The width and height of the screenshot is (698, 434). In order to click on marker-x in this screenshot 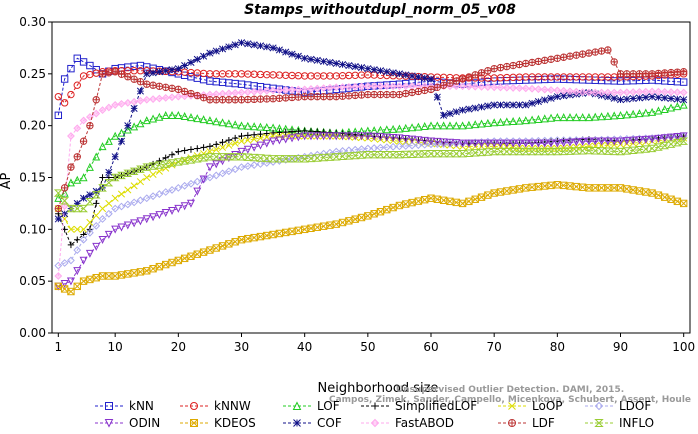, I will do `click(235, 143)`.